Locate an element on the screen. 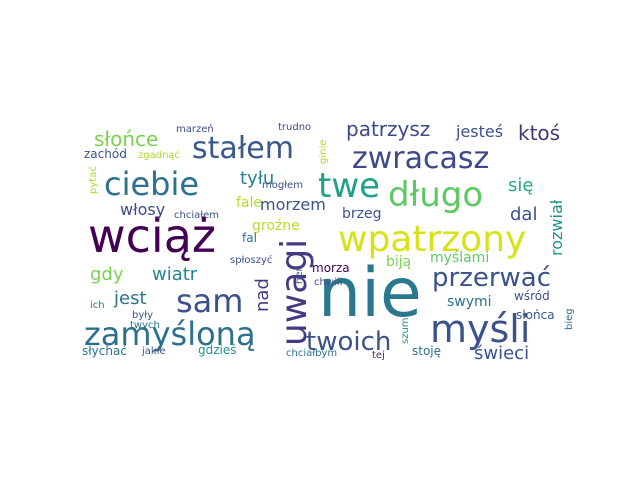 The image size is (640, 480). cloud-word: uwagi is located at coordinates (294, 292).